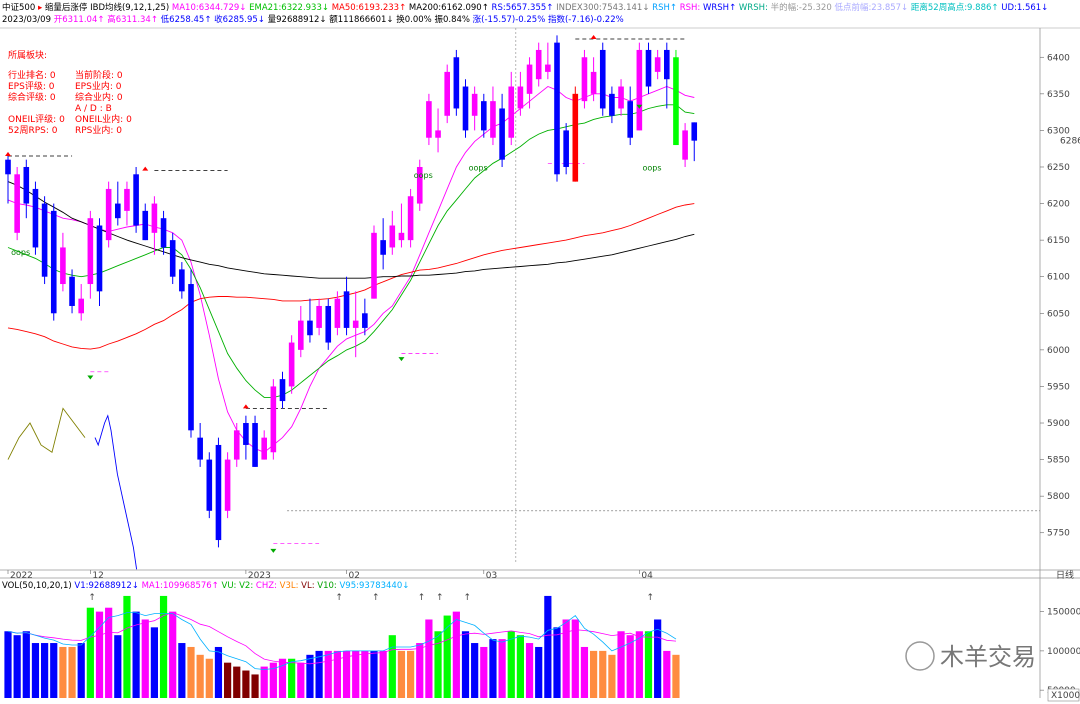 This screenshot has width=1080, height=704. Describe the element at coordinates (1058, 497) in the screenshot. I see `price-tick-label: 5800` at that location.